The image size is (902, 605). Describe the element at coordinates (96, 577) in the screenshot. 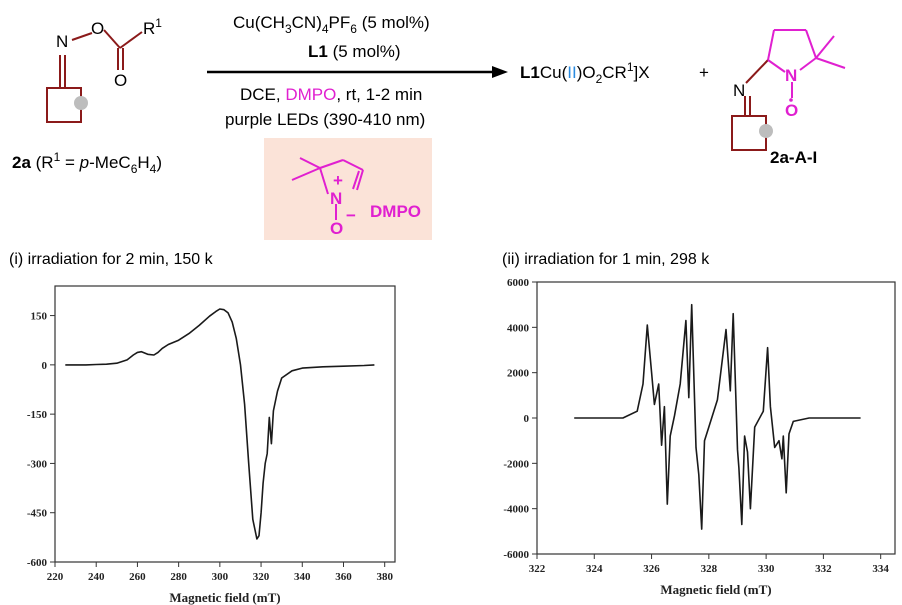

I see `x-tick-label: 240` at that location.